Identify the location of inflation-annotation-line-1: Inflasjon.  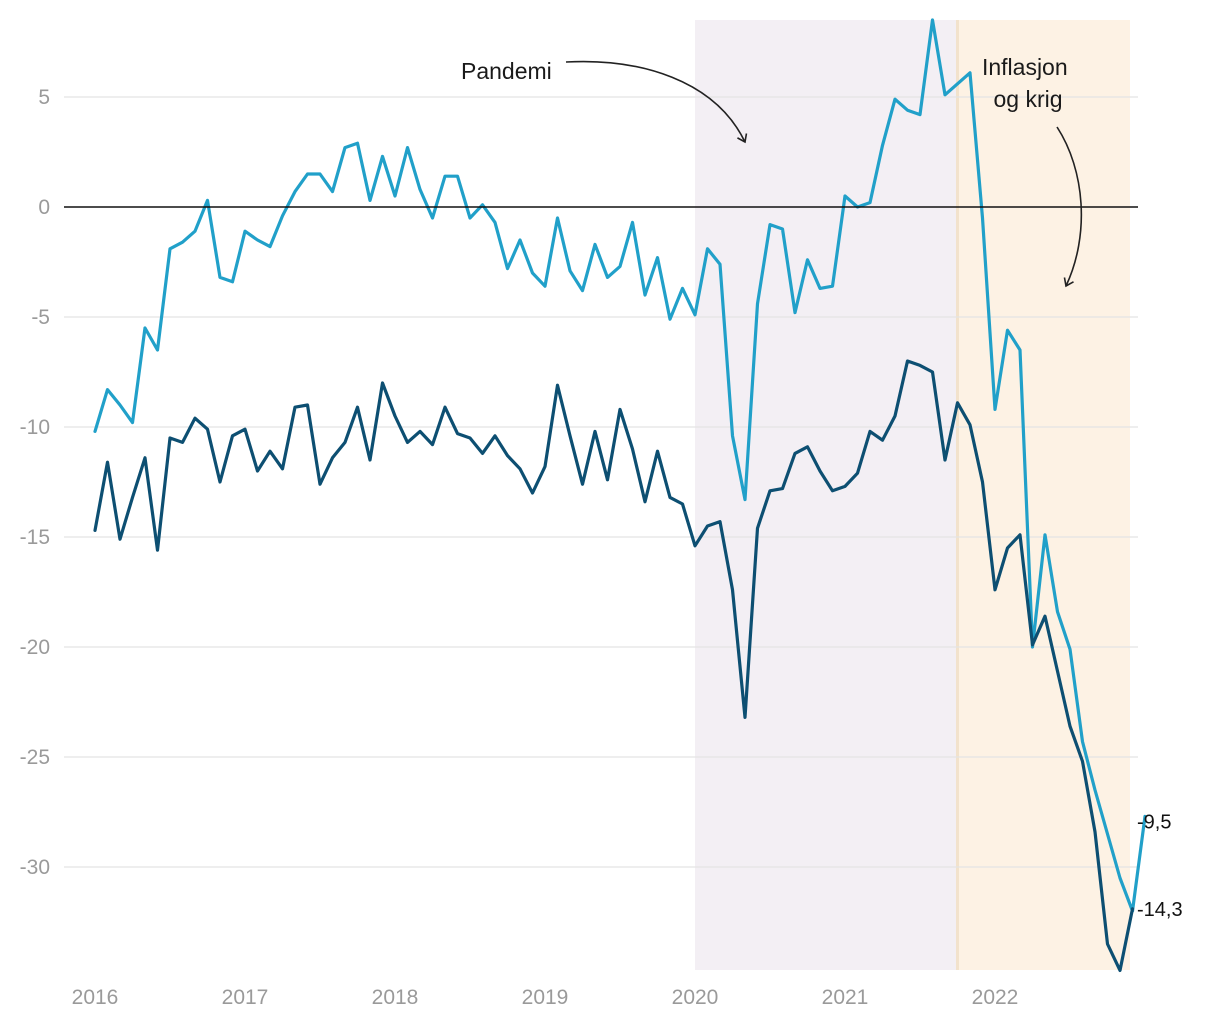
(1025, 67).